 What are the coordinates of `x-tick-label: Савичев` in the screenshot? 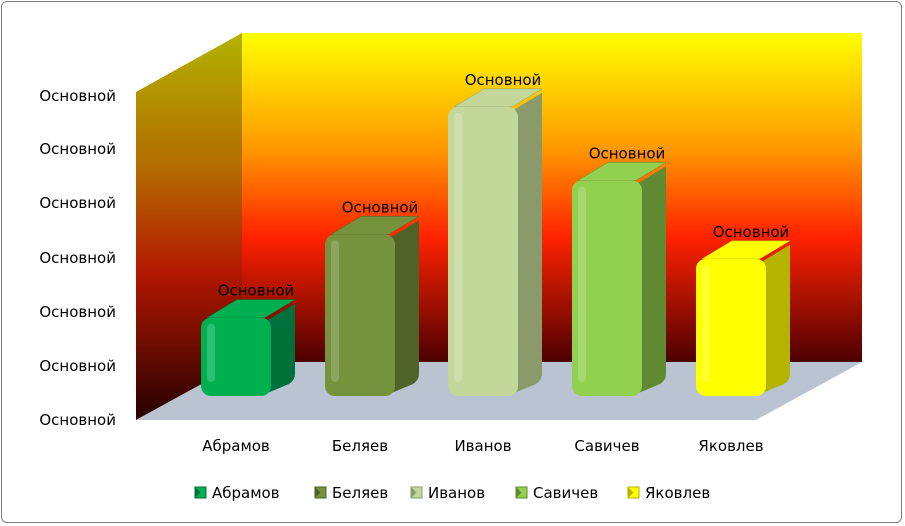 It's located at (606, 446).